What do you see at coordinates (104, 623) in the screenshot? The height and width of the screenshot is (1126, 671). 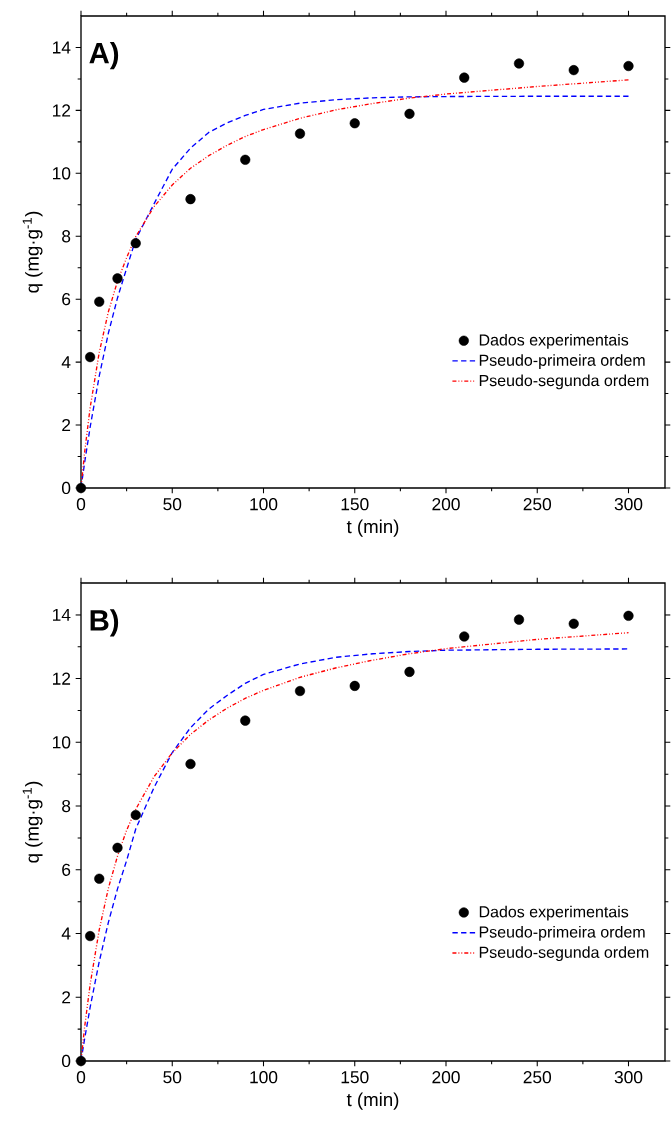 I see `annotation: B)` at bounding box center [104, 623].